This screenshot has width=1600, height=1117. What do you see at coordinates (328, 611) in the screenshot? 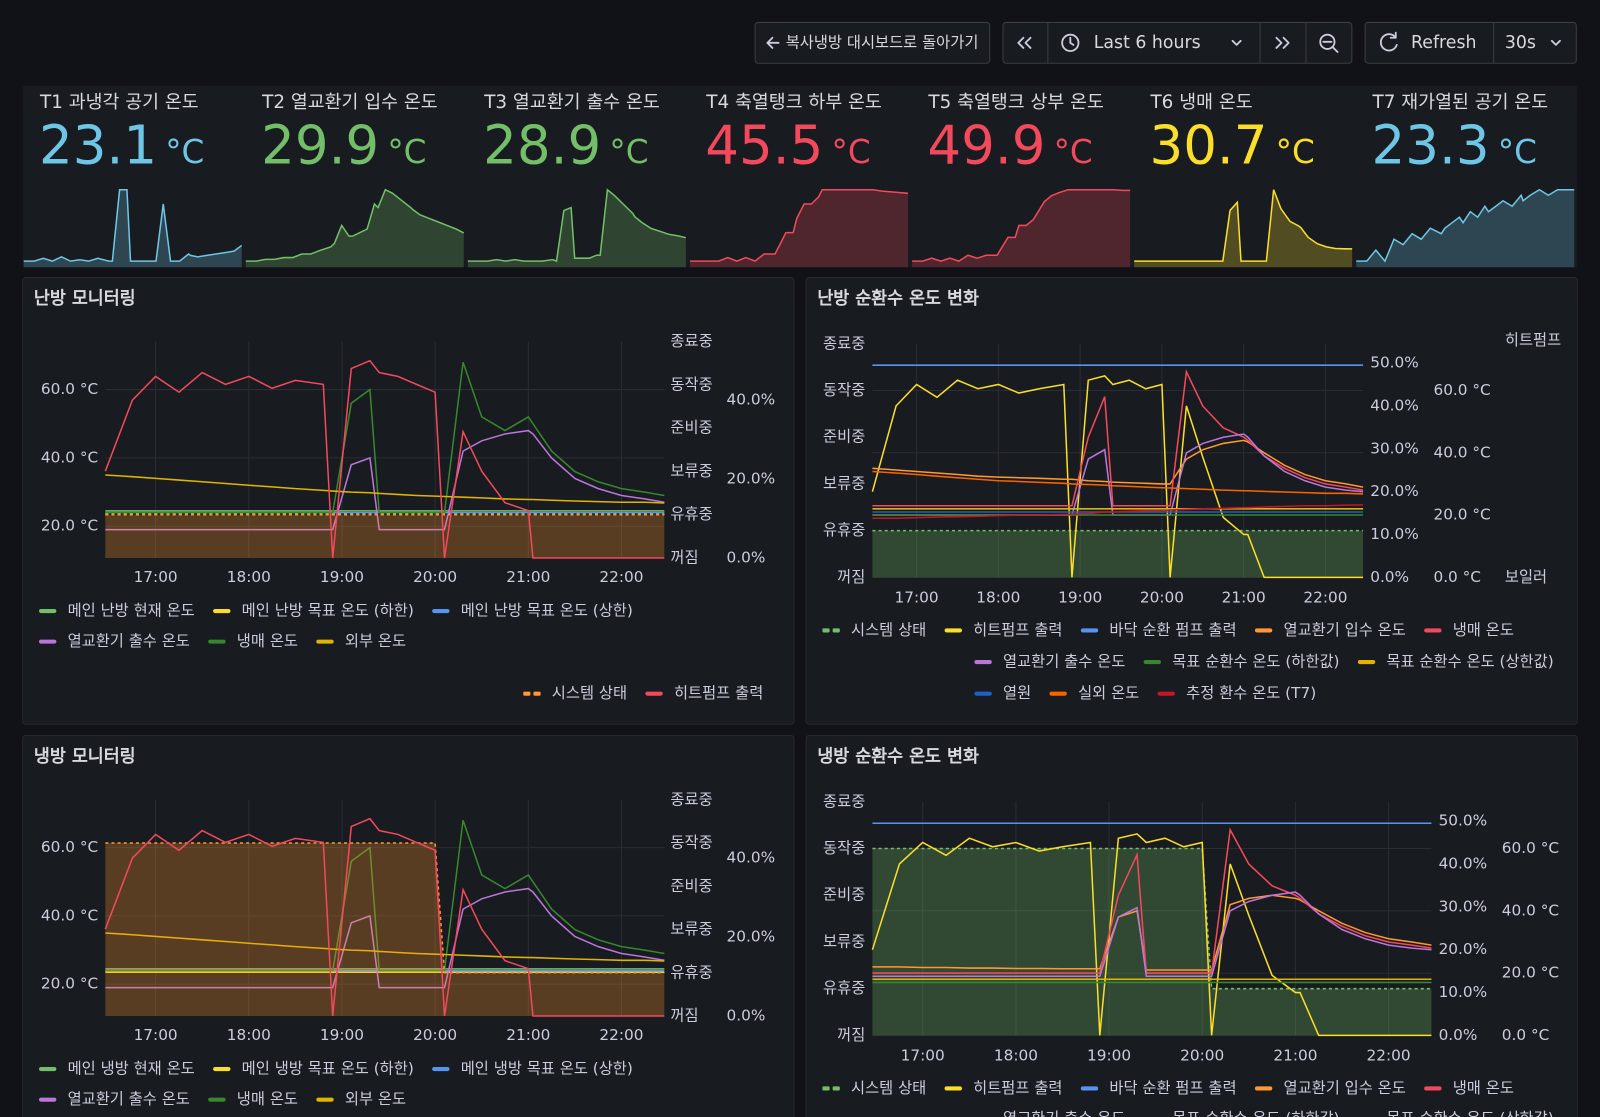
I see `legend-label: 메인 난방 목표 온도 (하한)` at bounding box center [328, 611].